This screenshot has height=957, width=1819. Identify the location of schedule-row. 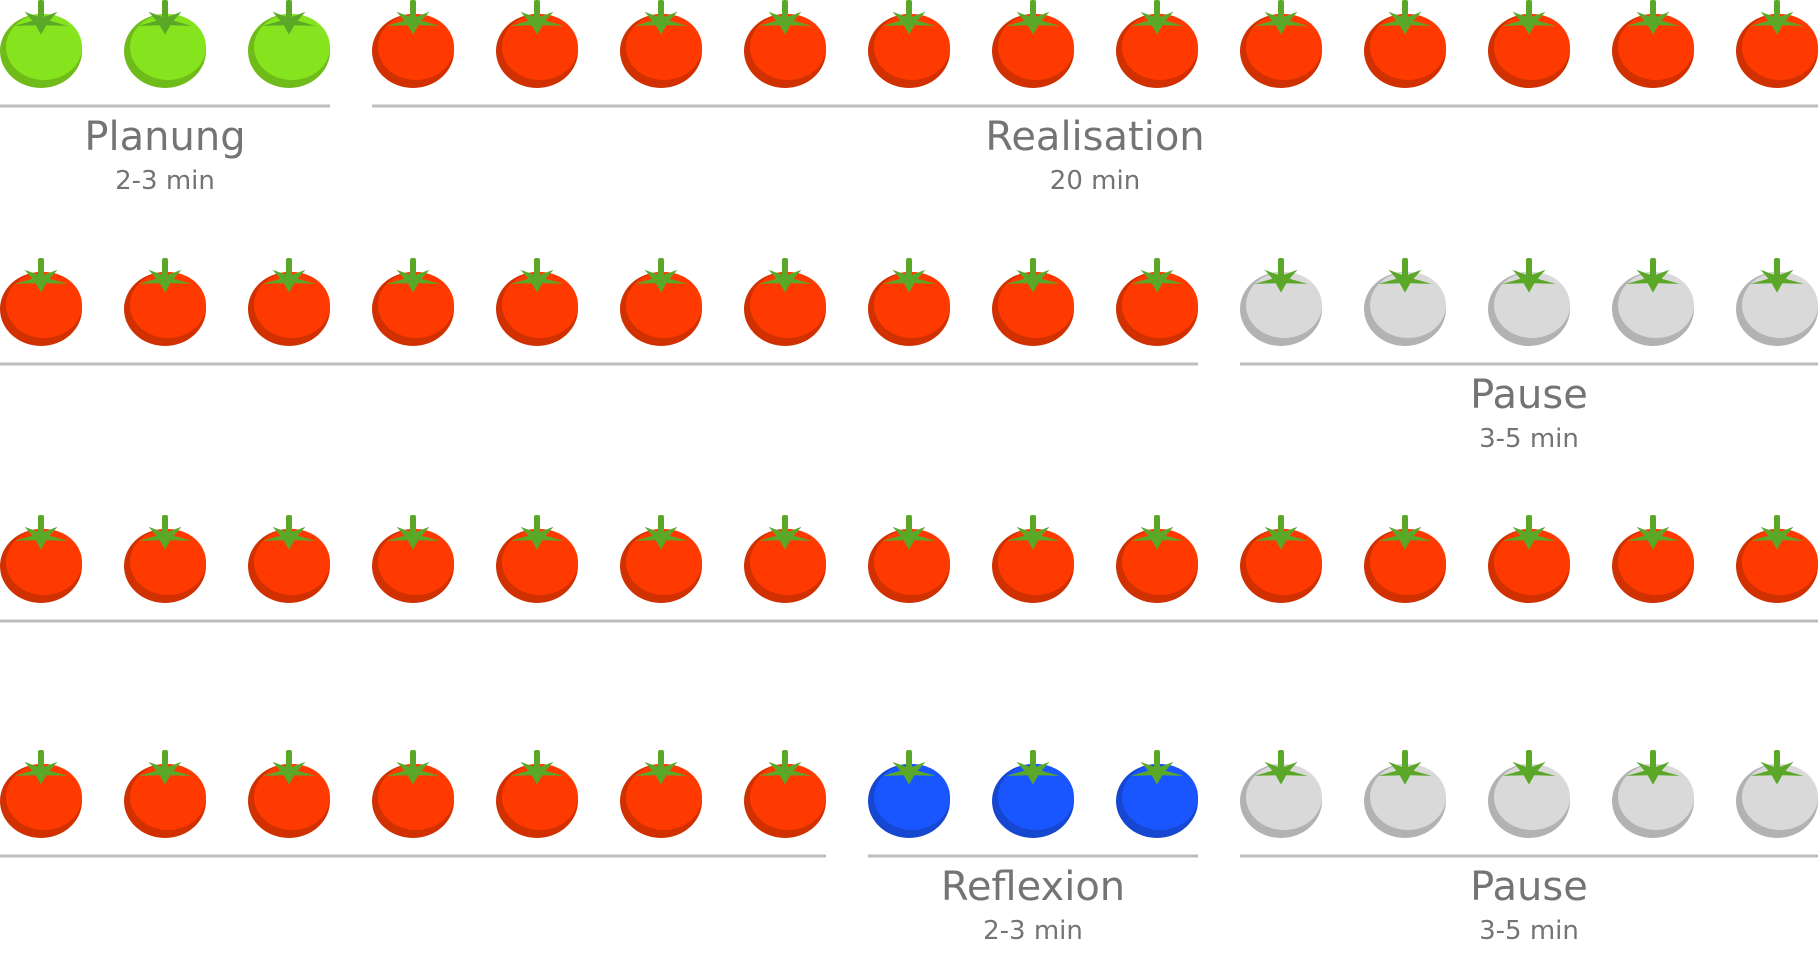
(909, 569).